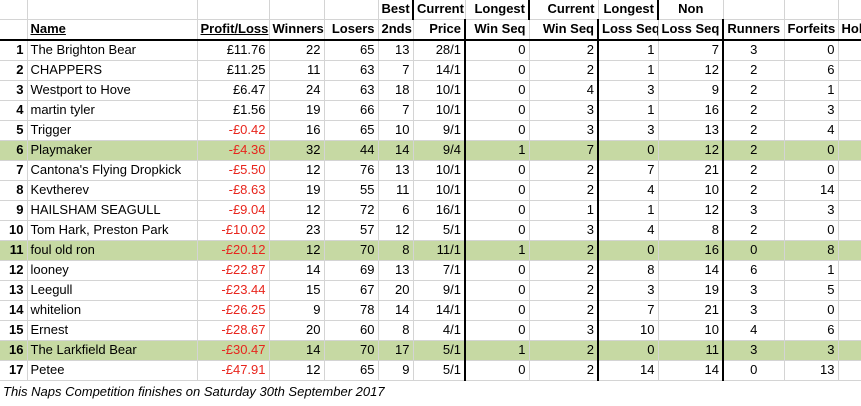  What do you see at coordinates (849, 70) in the screenshot?
I see `holiday-cell: 8` at bounding box center [849, 70].